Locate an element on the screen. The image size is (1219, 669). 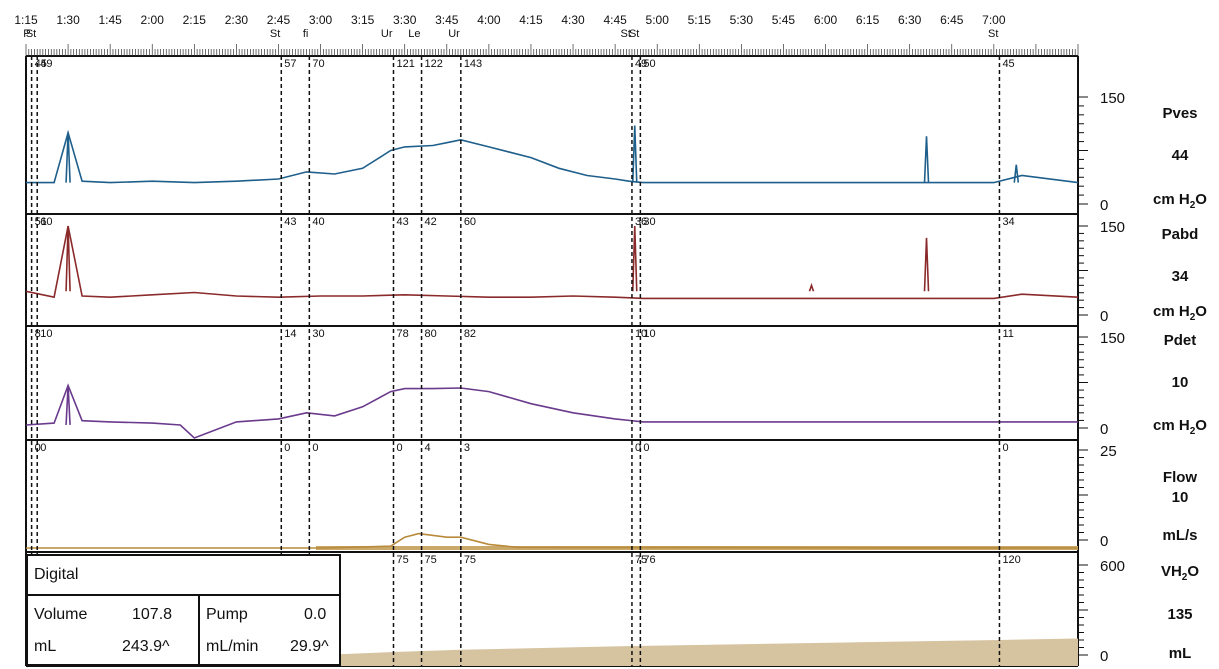
channel-name: Flow is located at coordinates (1180, 477).